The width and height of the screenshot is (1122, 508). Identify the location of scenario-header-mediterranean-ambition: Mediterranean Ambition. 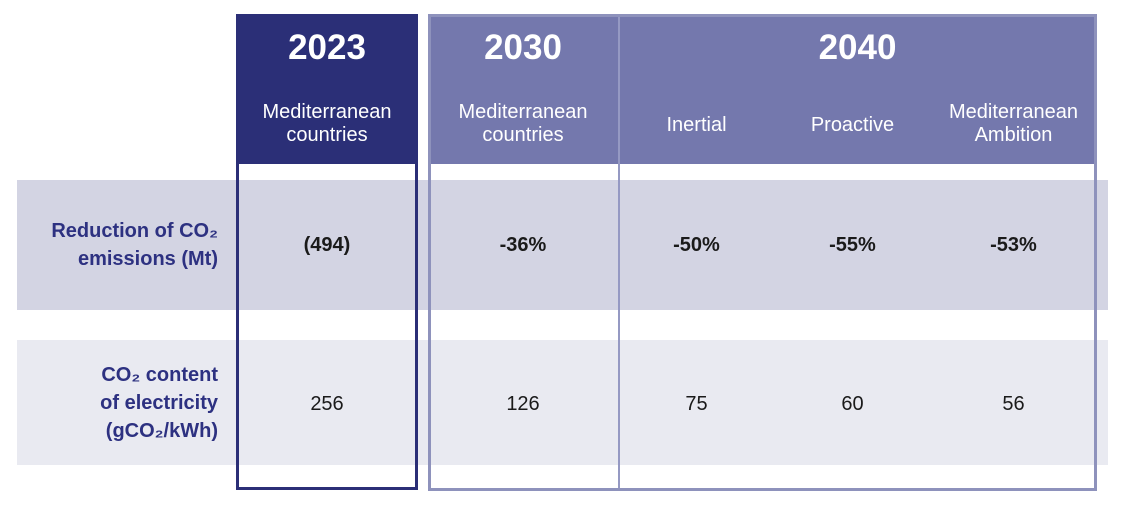
(1013, 123).